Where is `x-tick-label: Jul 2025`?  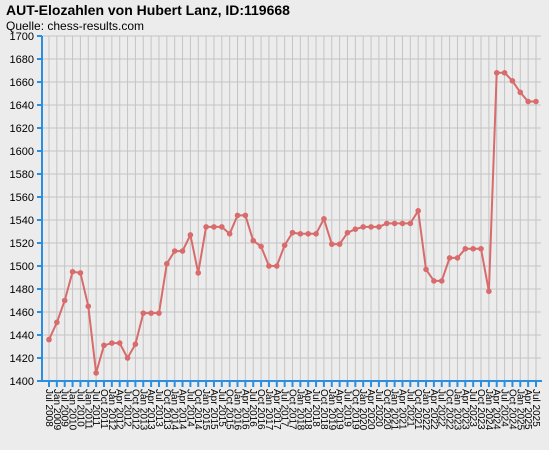
x-tick-label: Jul 2025 is located at coordinates (535, 408).